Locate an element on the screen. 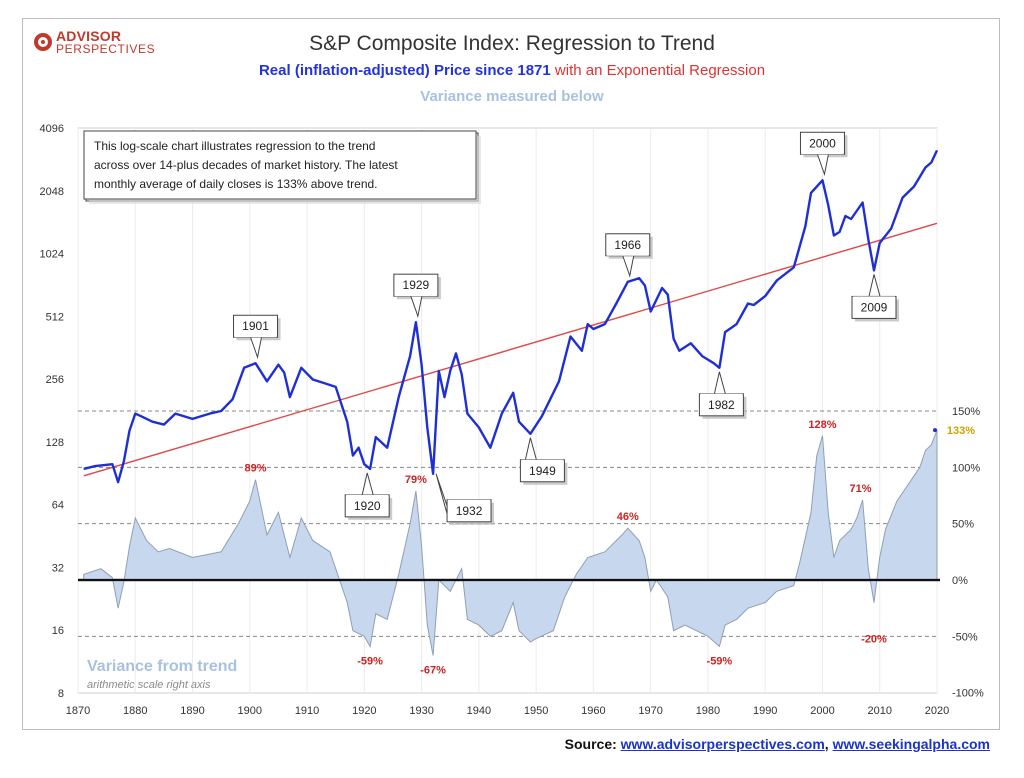 This screenshot has height=778, width=1024. right-tick-label: -50% is located at coordinates (965, 637).